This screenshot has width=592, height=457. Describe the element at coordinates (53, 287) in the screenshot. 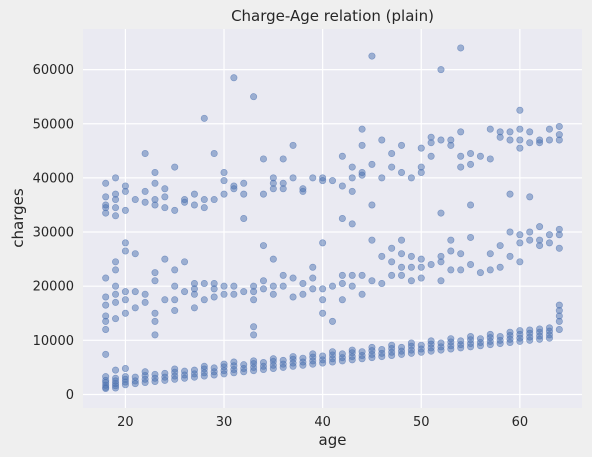

I see `y-tick-label: 20000` at that location.